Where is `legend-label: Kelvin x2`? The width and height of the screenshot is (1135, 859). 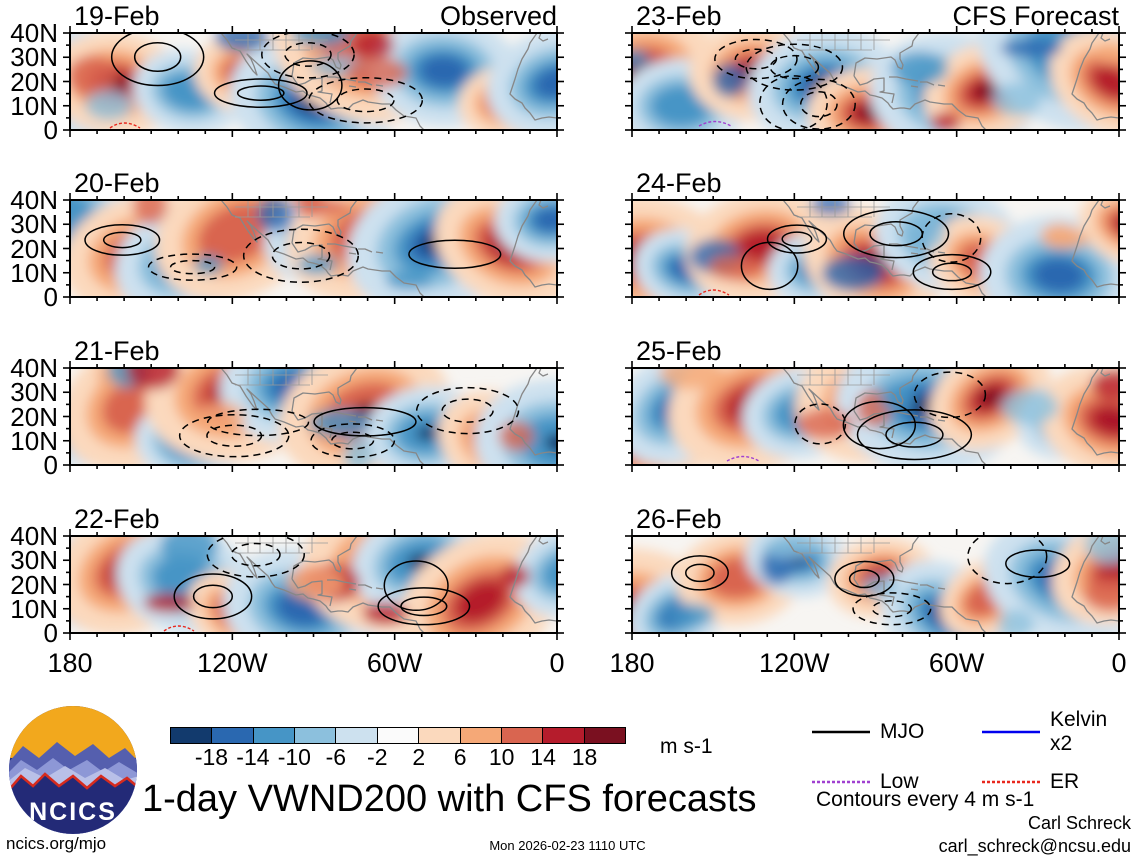
legend-label: Kelvin x2 is located at coordinates (1079, 731).